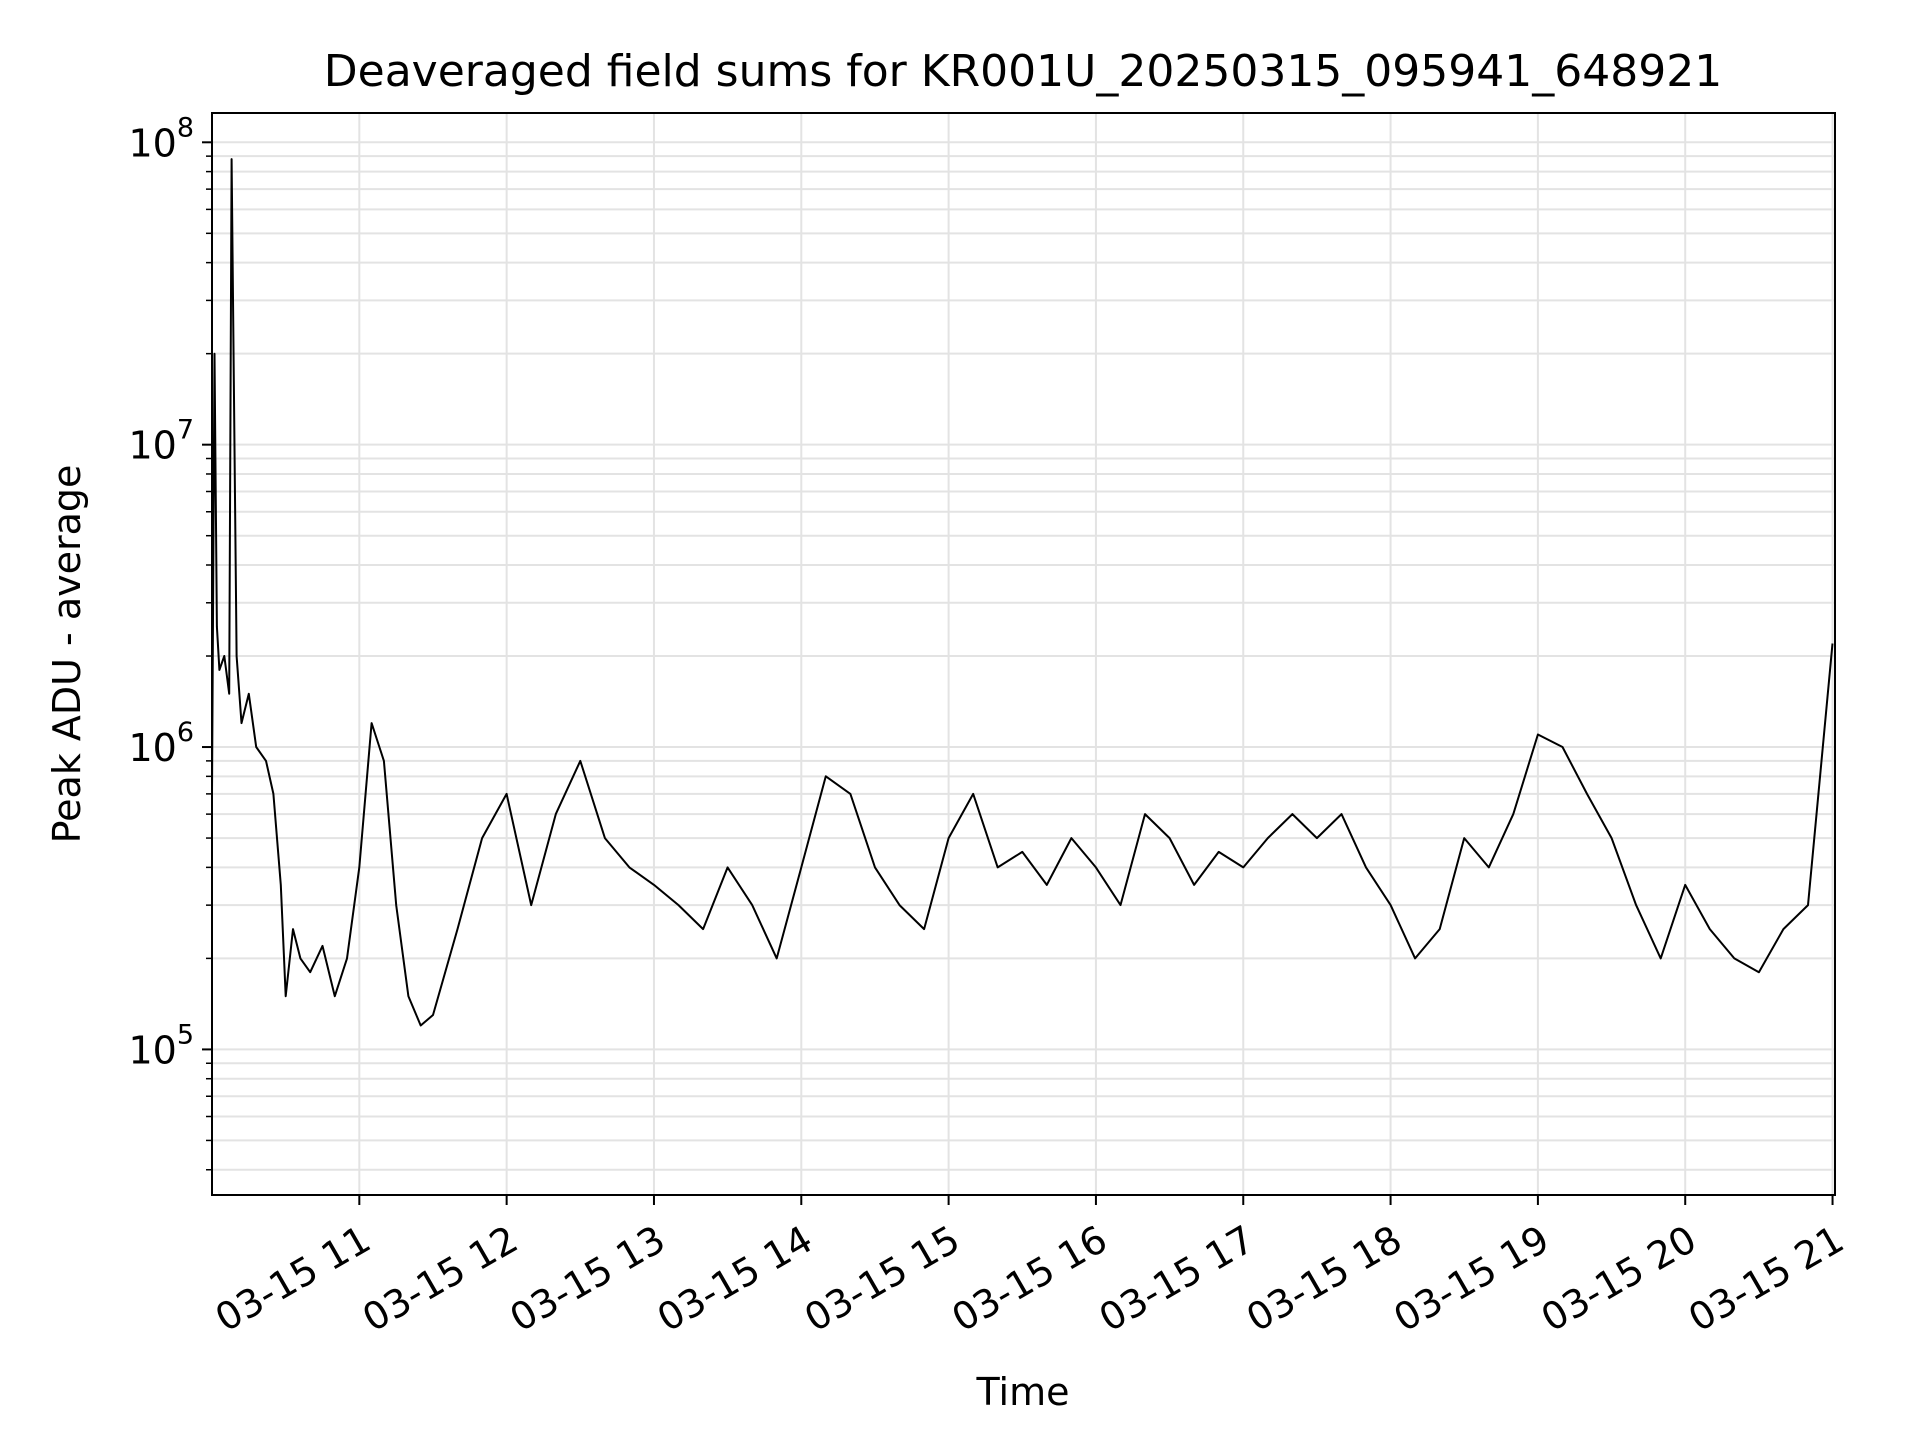  What do you see at coordinates (1023, 1392) in the screenshot?
I see `x-axis-label: Time` at bounding box center [1023, 1392].